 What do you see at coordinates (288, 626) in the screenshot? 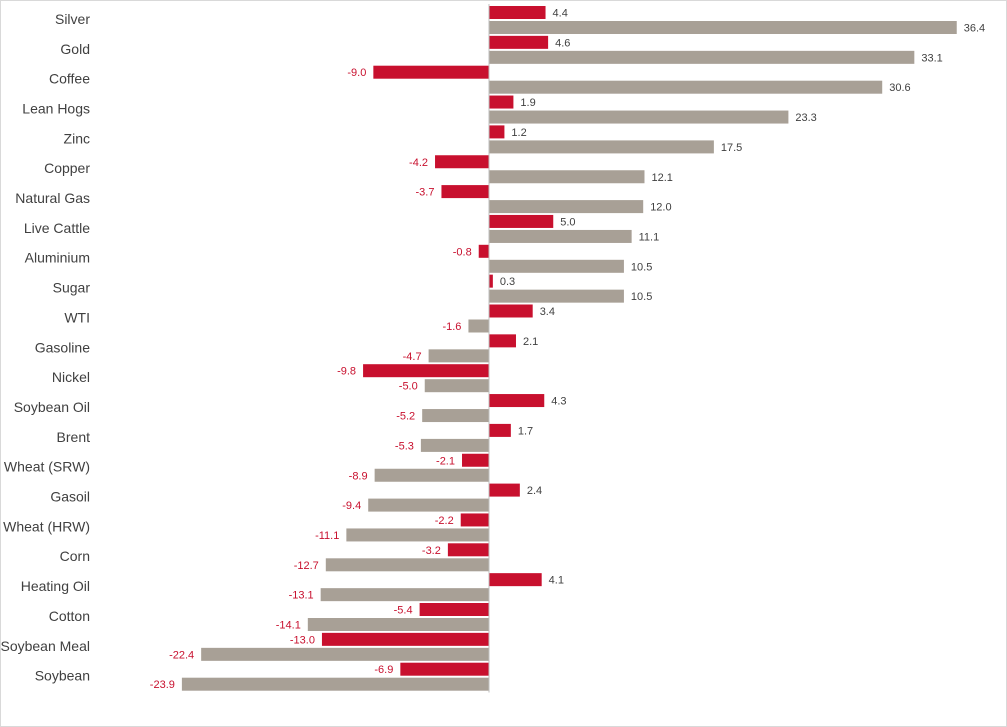
I see `data-label-series2-cotton: -14.1` at bounding box center [288, 626].